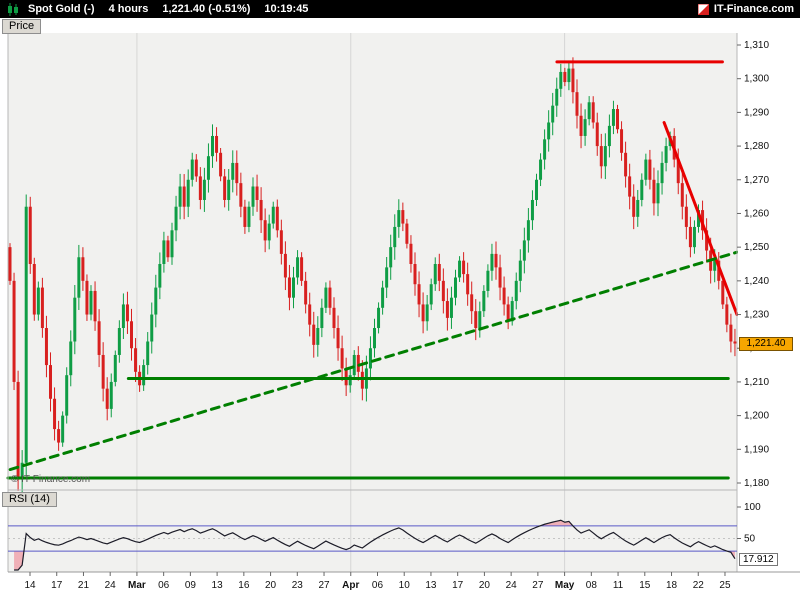 This screenshot has width=800, height=600. Describe the element at coordinates (164, 585) in the screenshot. I see `time-tick-label: 06` at that location.